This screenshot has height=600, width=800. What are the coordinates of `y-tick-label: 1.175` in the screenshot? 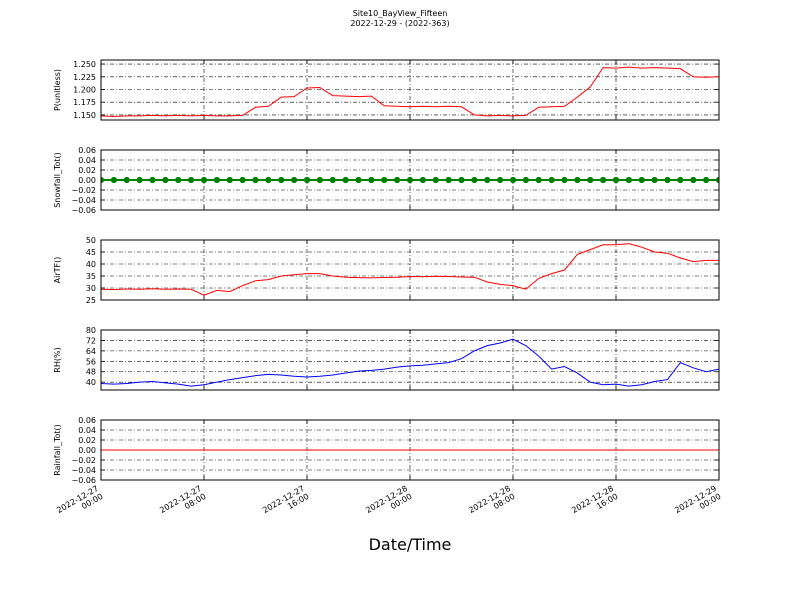 It's located at (84, 102).